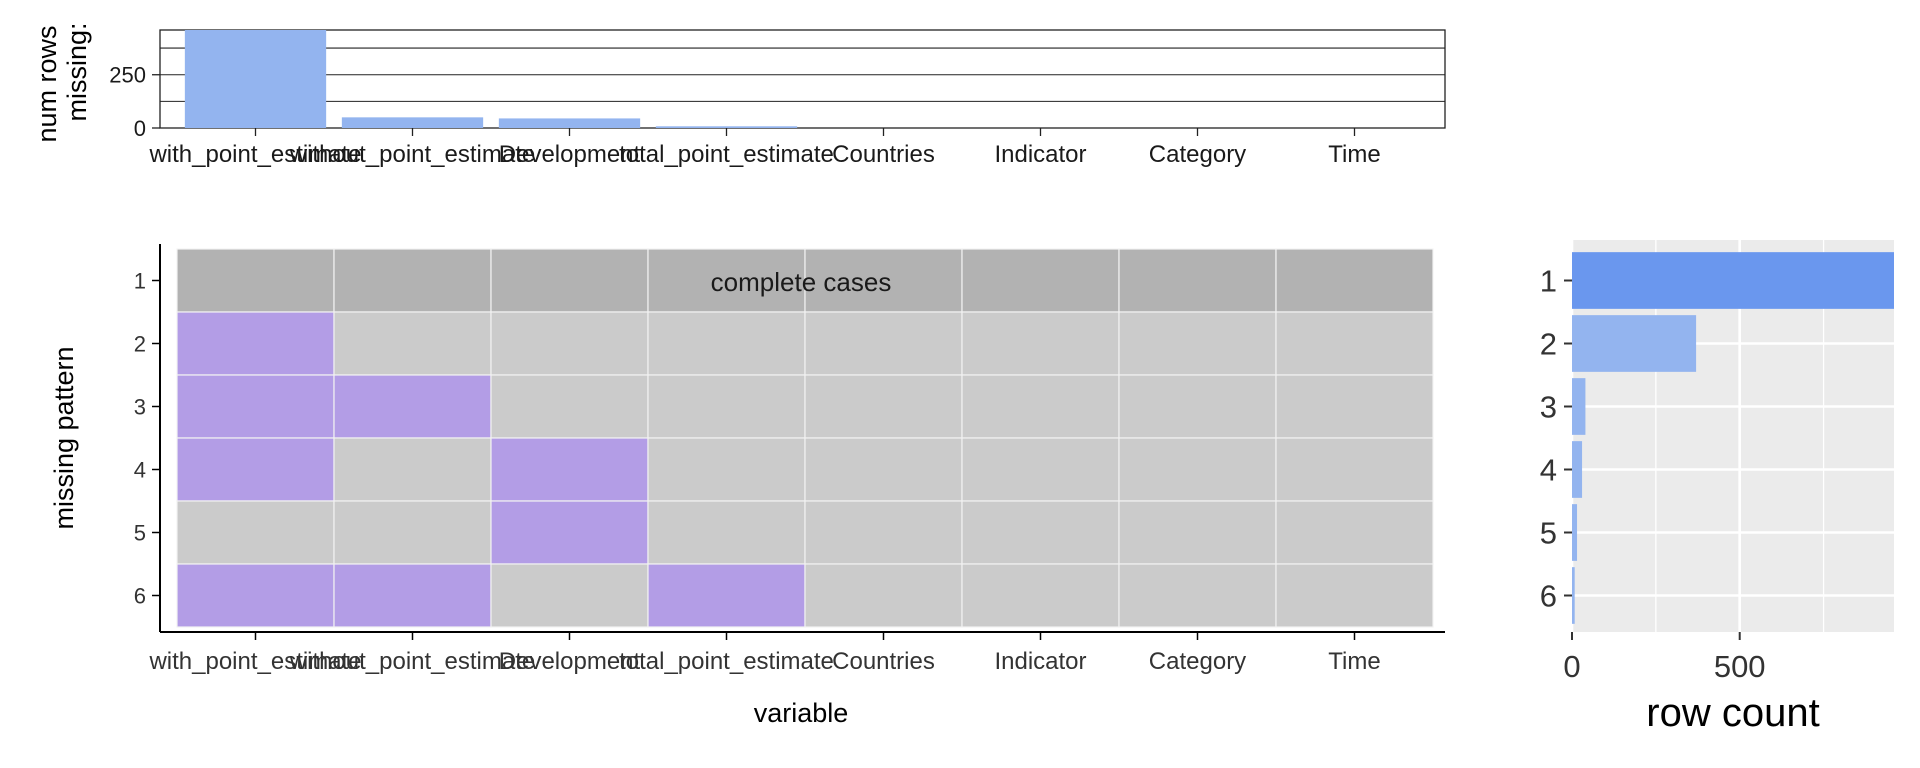 The width and height of the screenshot is (1920, 768). Describe the element at coordinates (570, 154) in the screenshot. I see `top-x-tick-label: Development` at that location.